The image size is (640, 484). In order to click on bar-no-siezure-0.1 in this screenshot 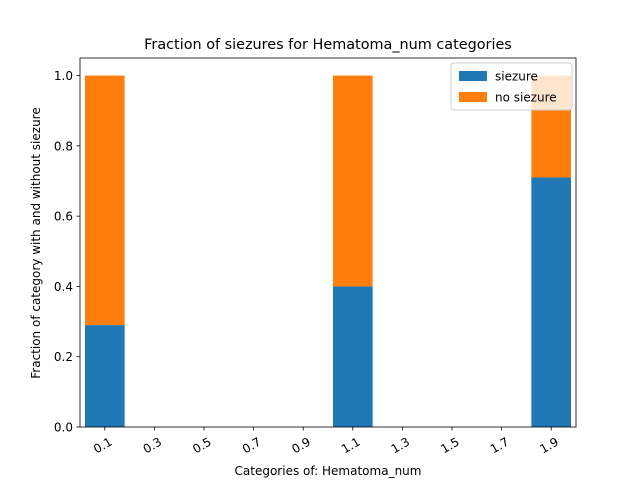, I will do `click(104, 200)`.